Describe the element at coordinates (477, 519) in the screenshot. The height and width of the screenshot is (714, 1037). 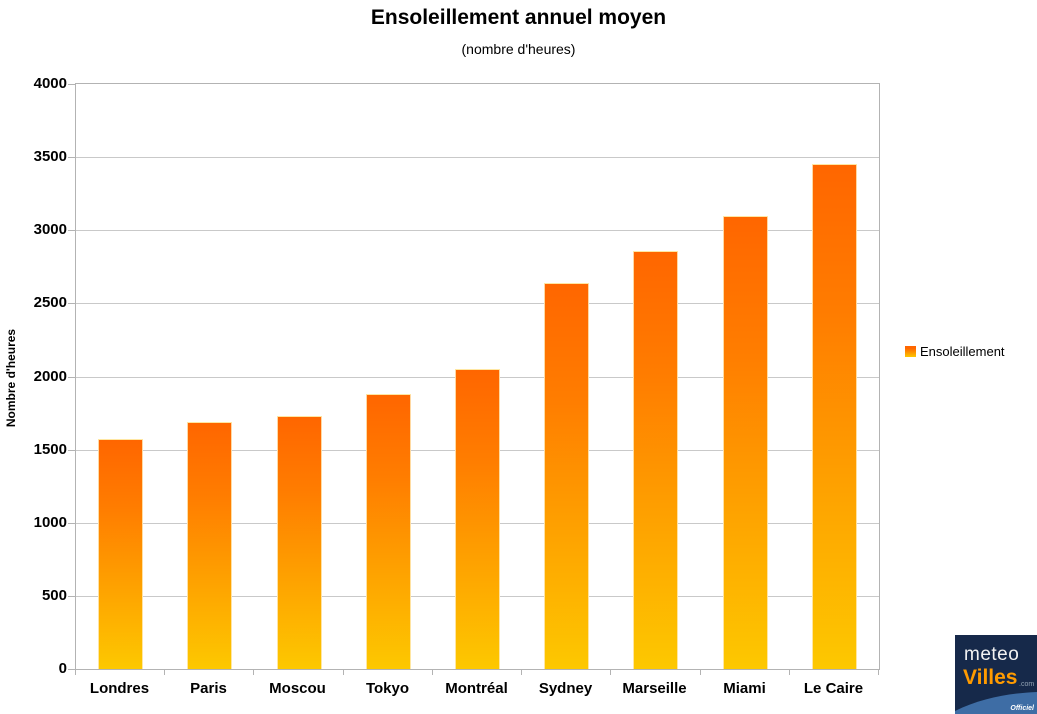
I see `bar-montréal` at that location.